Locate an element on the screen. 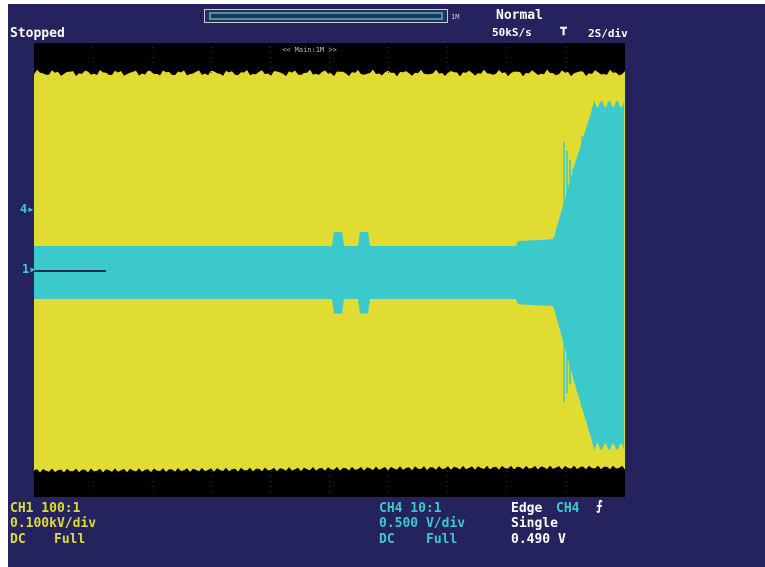  ch1-probe: CH1 100:1 is located at coordinates (45, 508).